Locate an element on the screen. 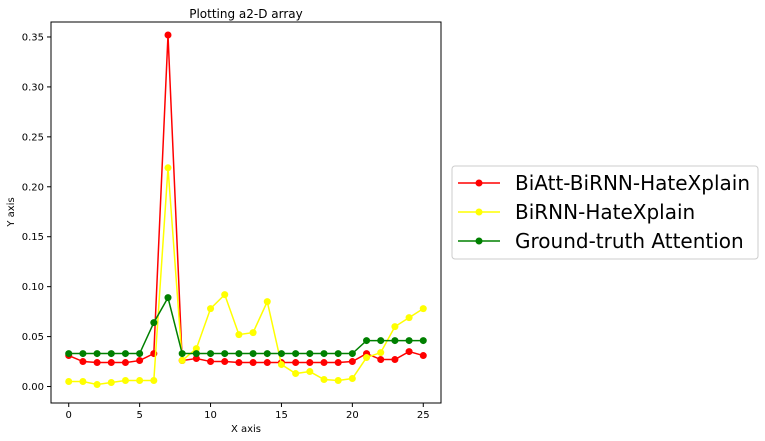  y-tick-label: 0.20 is located at coordinates (33, 187).